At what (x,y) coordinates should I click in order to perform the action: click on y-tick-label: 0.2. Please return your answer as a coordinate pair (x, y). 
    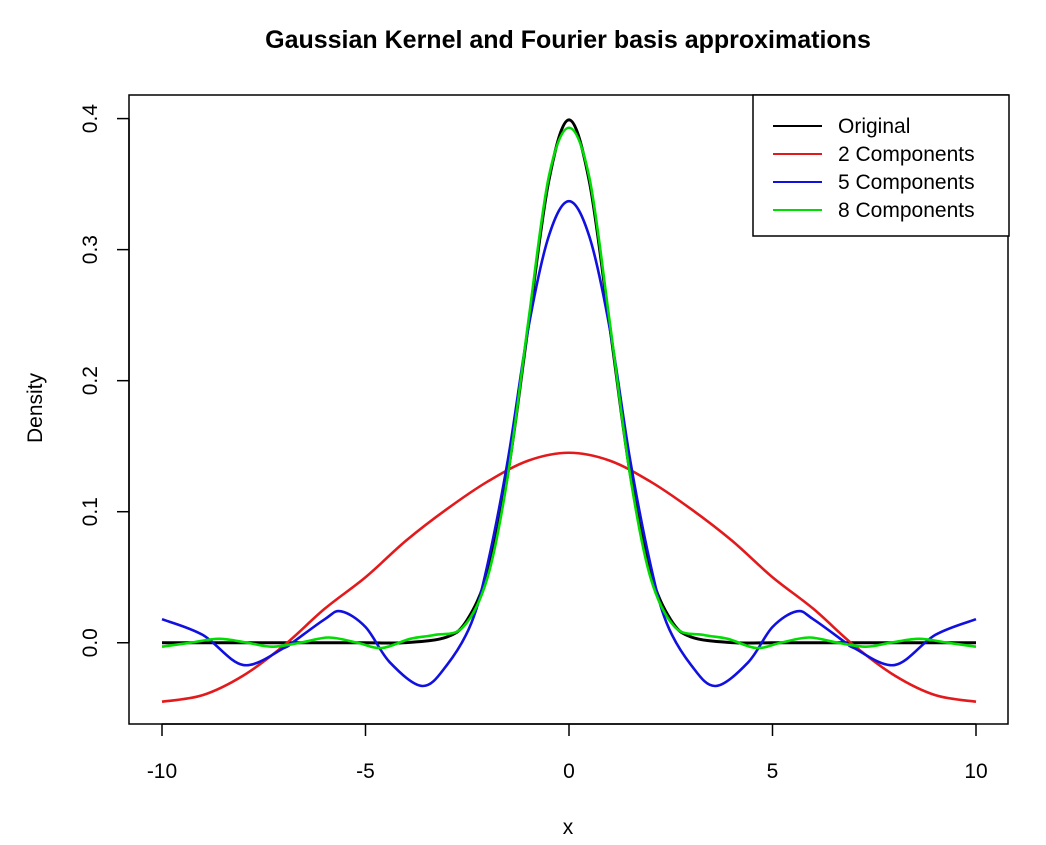
    Looking at the image, I should click on (90, 380).